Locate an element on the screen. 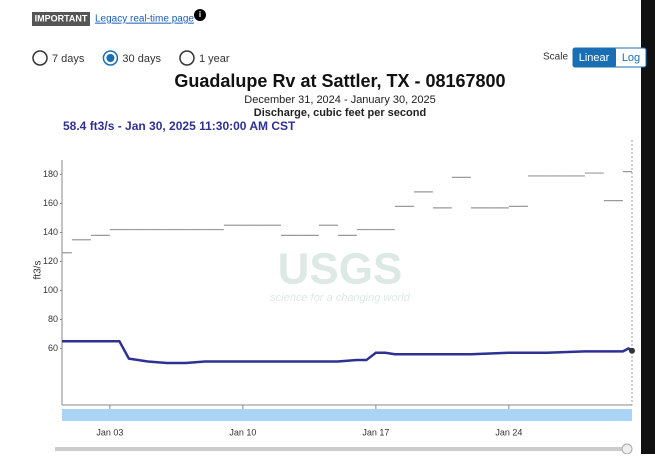 The height and width of the screenshot is (459, 655). watermark-tagline: science for a changing world is located at coordinates (340, 298).